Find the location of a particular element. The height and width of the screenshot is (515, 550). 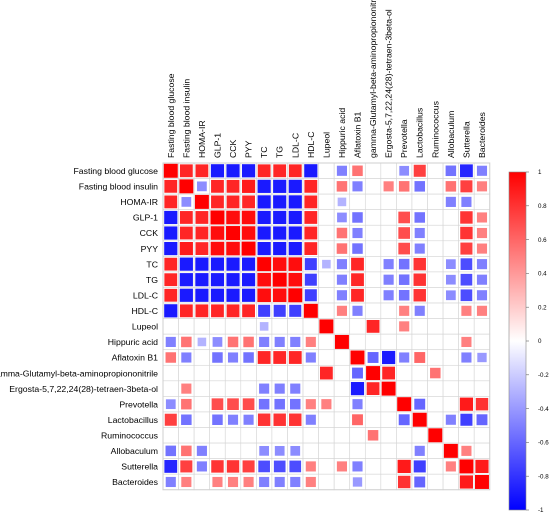

colorbar-tick-label: 0.4 is located at coordinates (542, 274).